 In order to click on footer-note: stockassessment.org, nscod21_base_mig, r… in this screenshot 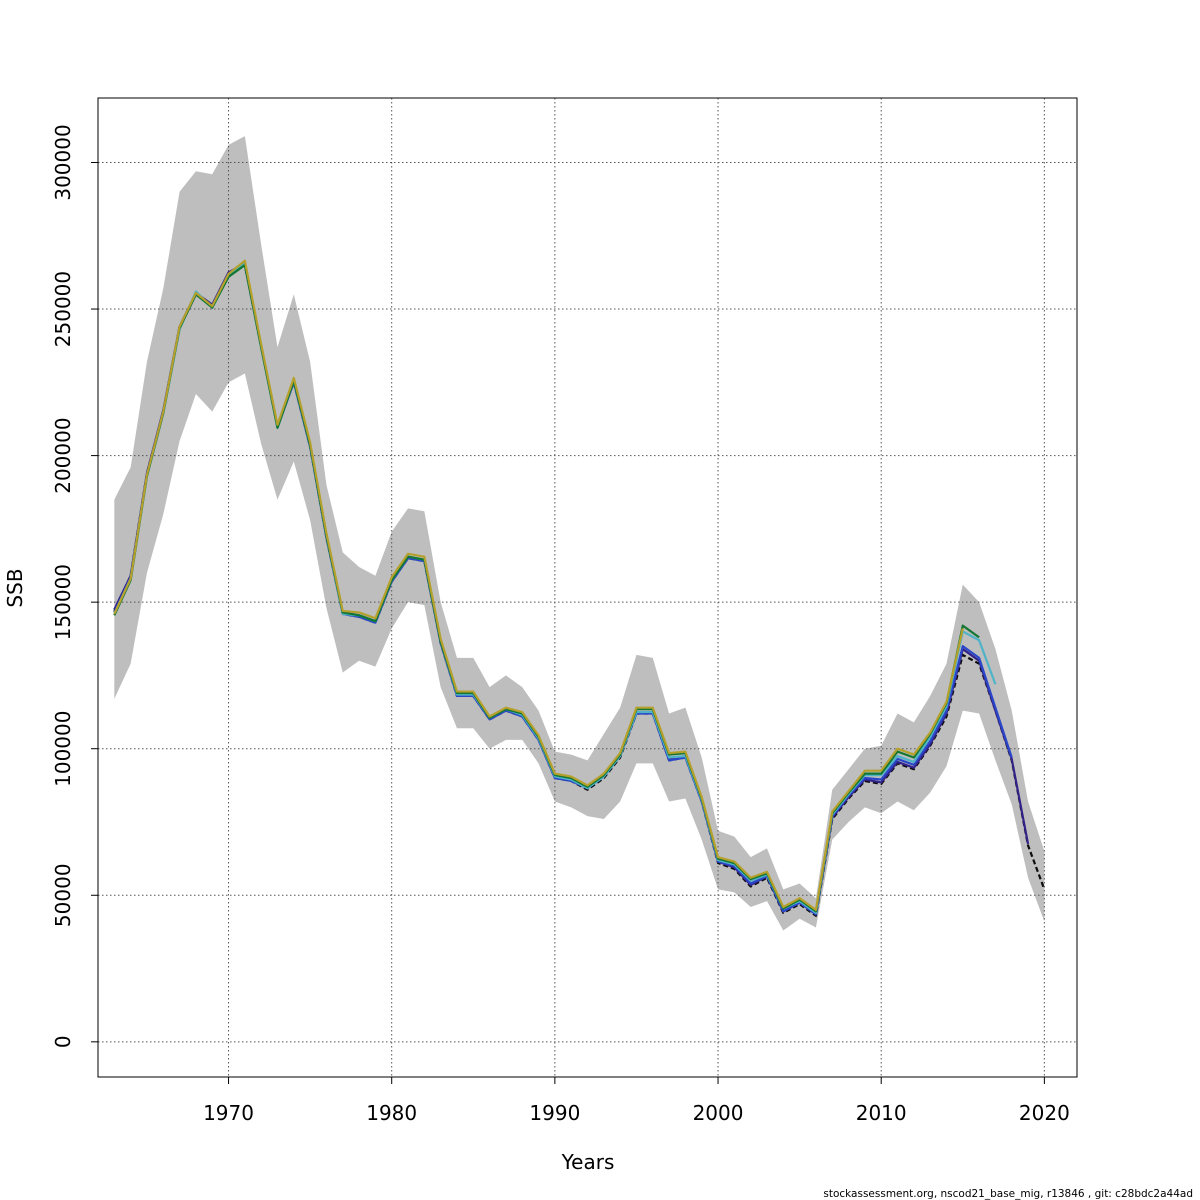, I will do `click(1008, 1194)`.